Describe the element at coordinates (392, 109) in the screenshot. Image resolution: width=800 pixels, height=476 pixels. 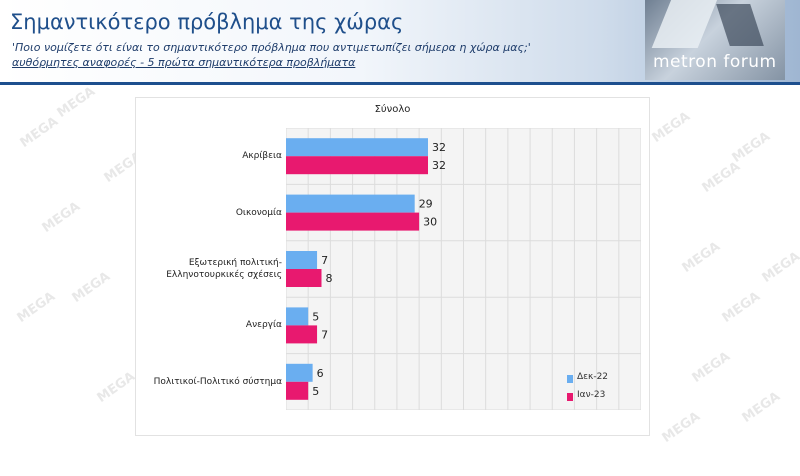
I see `chart-title: Σύνολο` at that location.